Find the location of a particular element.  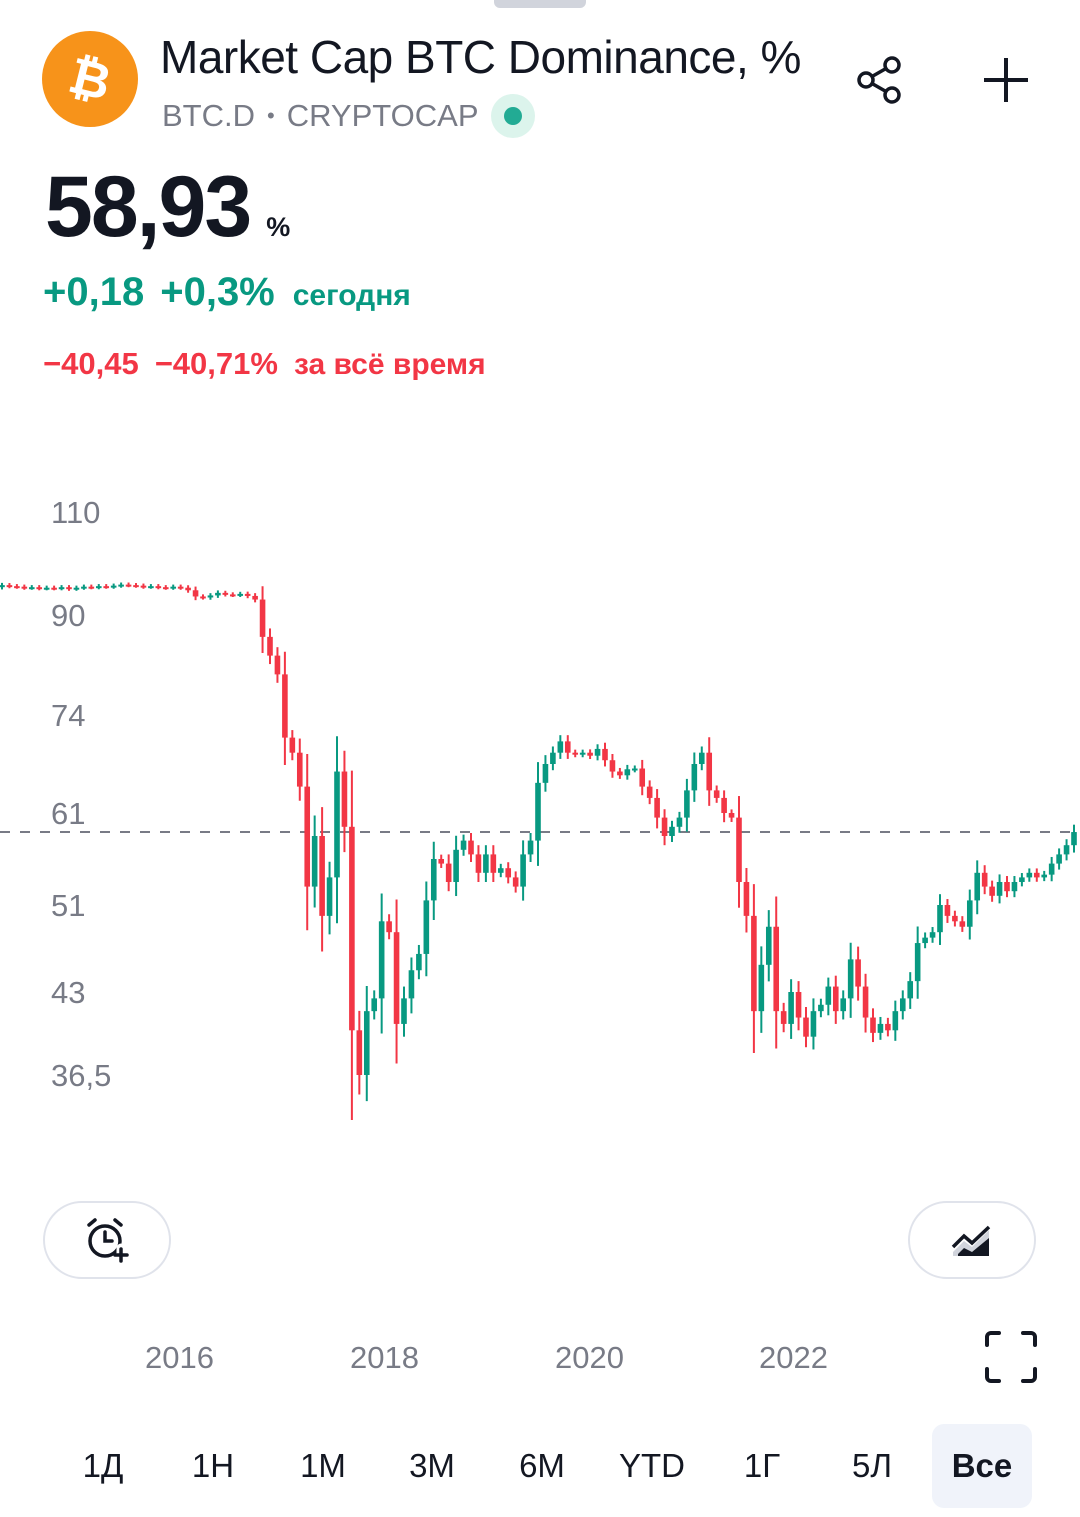

period-1y: 1Г is located at coordinates (762, 1465).